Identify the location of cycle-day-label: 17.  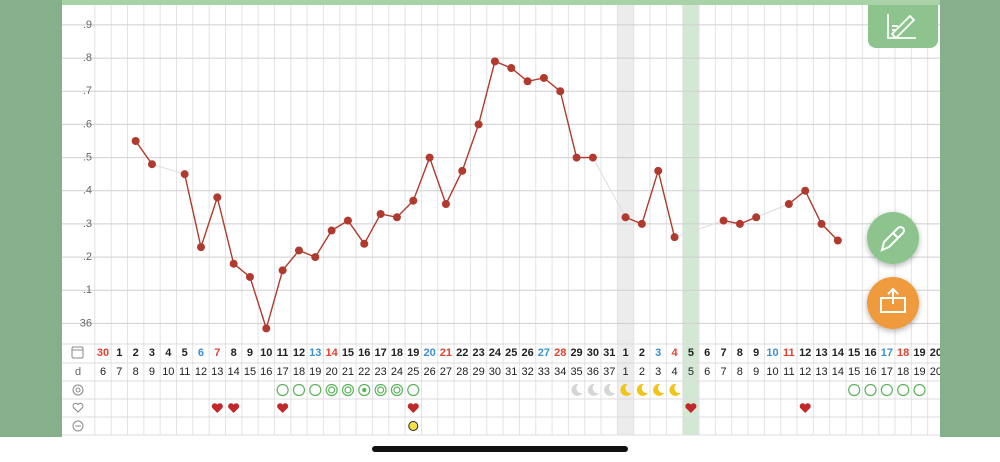
(887, 372).